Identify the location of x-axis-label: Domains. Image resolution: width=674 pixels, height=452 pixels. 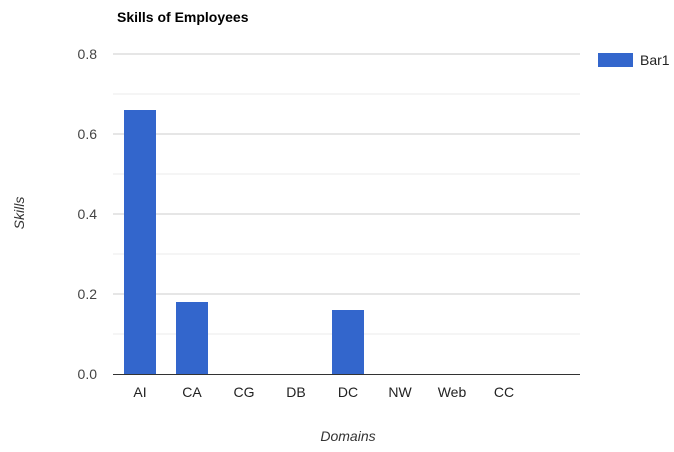
(347, 436).